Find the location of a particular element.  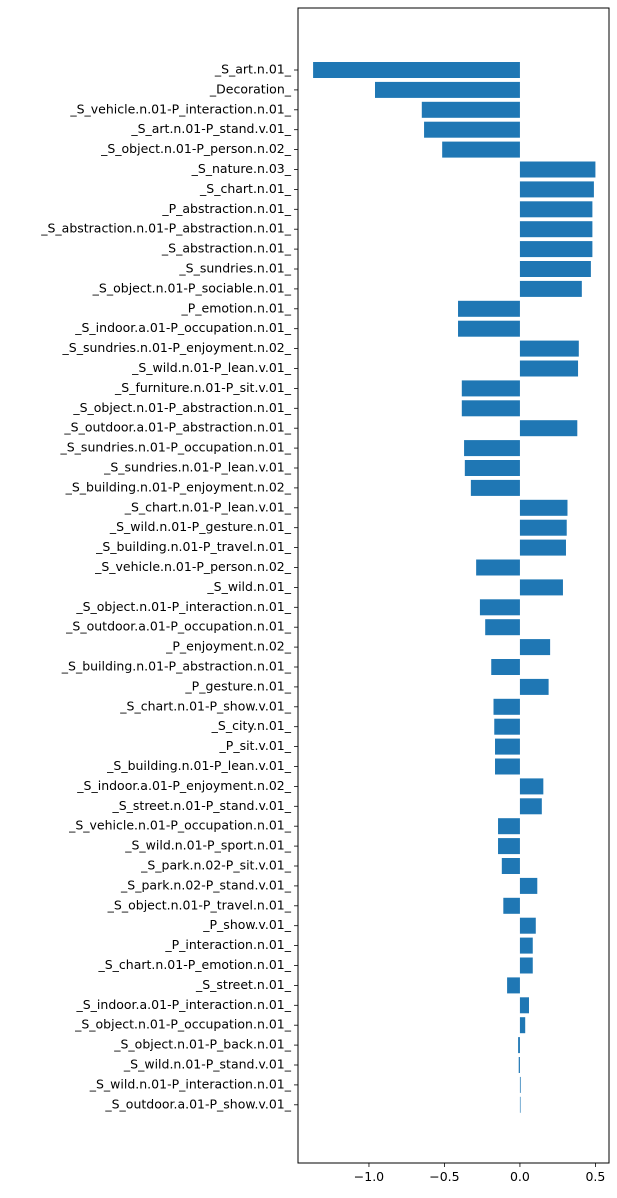

y-tick-label: _S_abstraction.n.01_ is located at coordinates (226, 248).